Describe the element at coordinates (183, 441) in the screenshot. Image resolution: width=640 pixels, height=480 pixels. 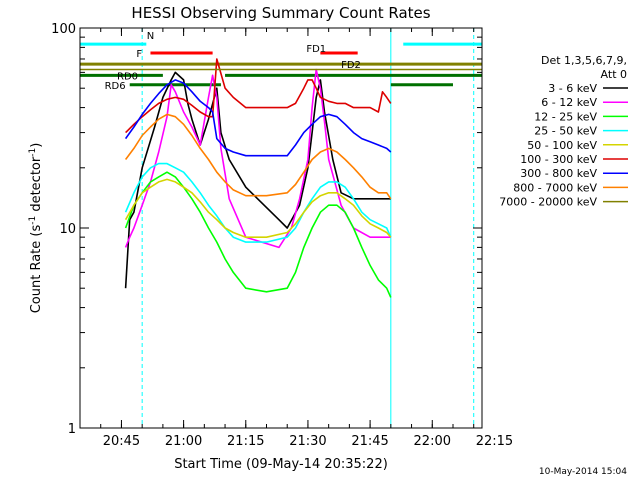
I see `x-tick-label-1: 21:00` at that location.